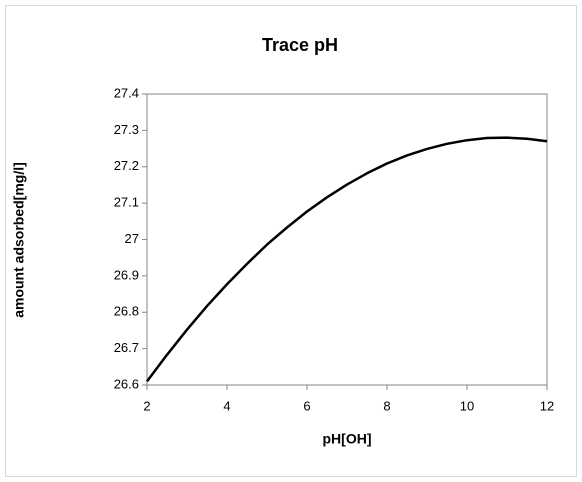 This screenshot has height=482, width=582. I want to click on y-tick-label: 27, so click(132, 238).